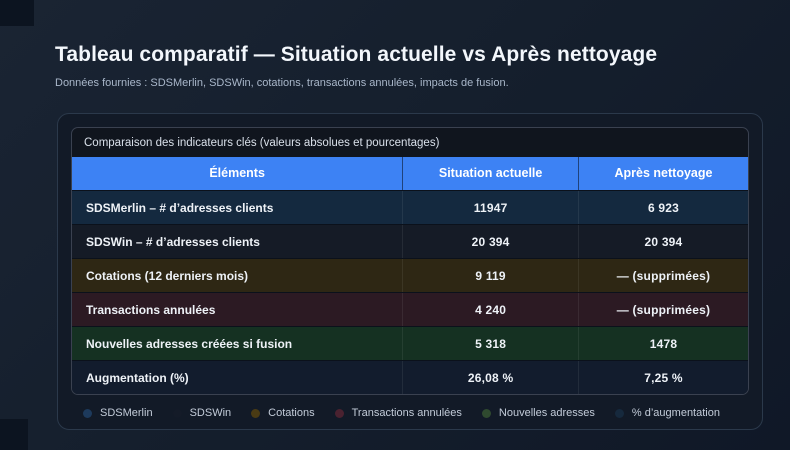  What do you see at coordinates (238, 309) in the screenshot?
I see `row-label: Transactions annulées` at bounding box center [238, 309].